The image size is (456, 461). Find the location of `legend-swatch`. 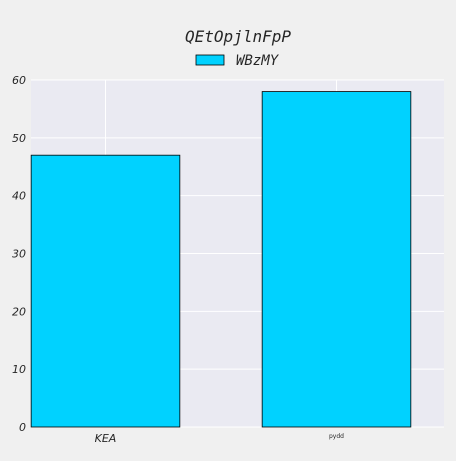

legend-swatch is located at coordinates (210, 60).